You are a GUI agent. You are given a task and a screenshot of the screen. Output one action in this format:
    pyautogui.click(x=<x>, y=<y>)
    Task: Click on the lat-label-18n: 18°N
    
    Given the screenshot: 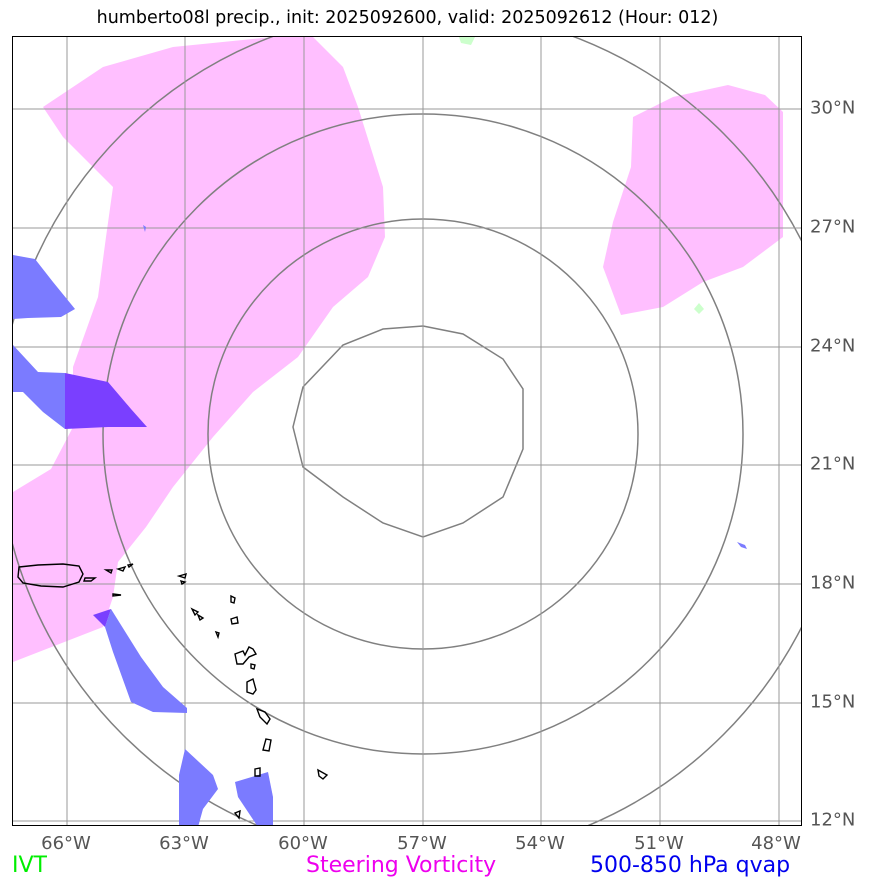 What is the action you would take?
    pyautogui.click(x=833, y=583)
    